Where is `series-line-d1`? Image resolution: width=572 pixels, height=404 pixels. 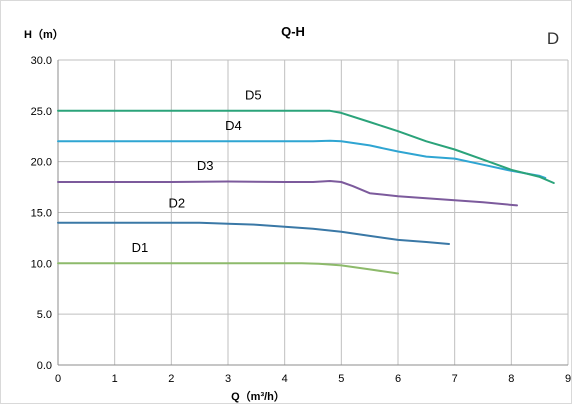 series-line-d1 is located at coordinates (228, 268).